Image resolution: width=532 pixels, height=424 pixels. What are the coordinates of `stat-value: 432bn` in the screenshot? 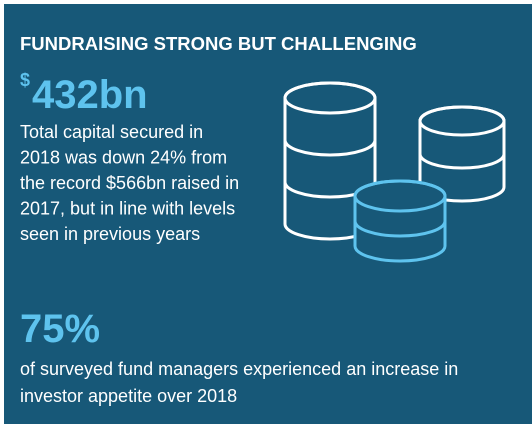 It's located at (90, 95).